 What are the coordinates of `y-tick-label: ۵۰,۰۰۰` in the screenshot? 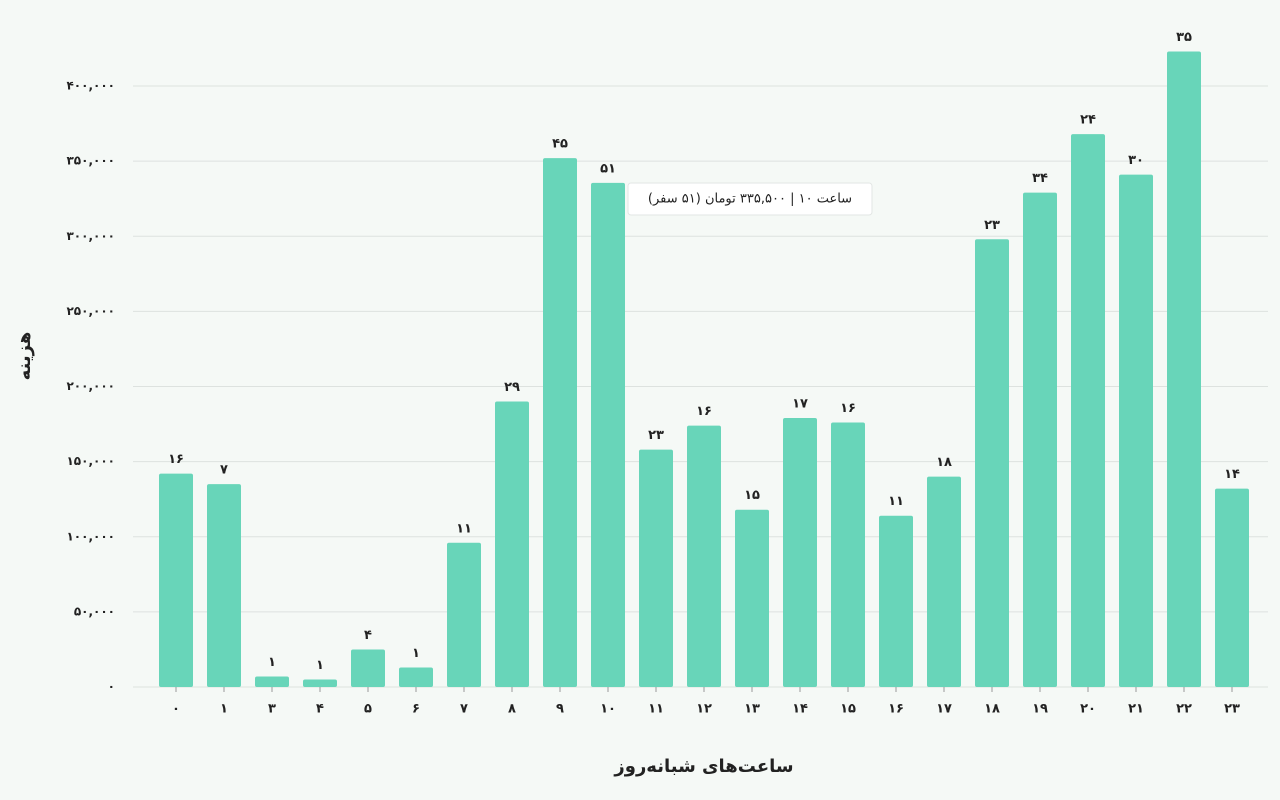 It's located at (94, 611).